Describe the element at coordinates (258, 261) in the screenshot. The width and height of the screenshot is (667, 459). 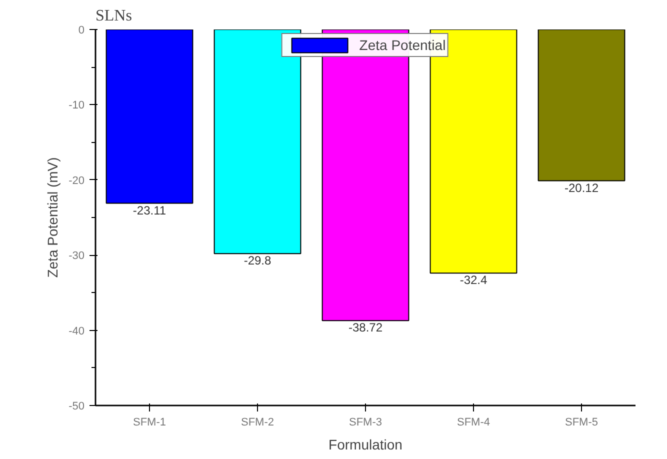
I see `data-label: -29.8` at that location.